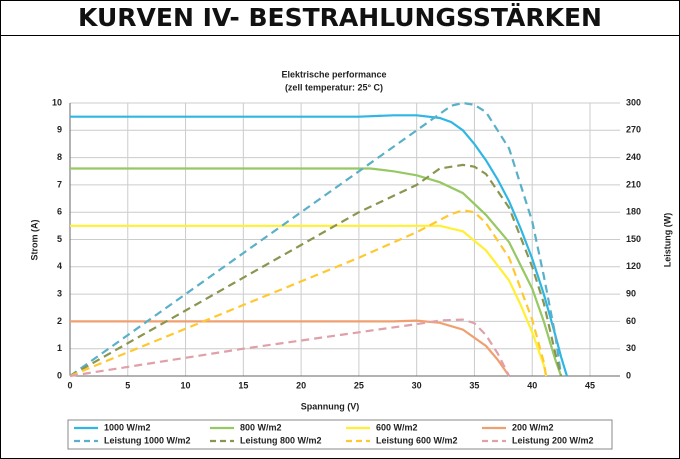  I want to click on y2-tick-label: 90, so click(631, 293).